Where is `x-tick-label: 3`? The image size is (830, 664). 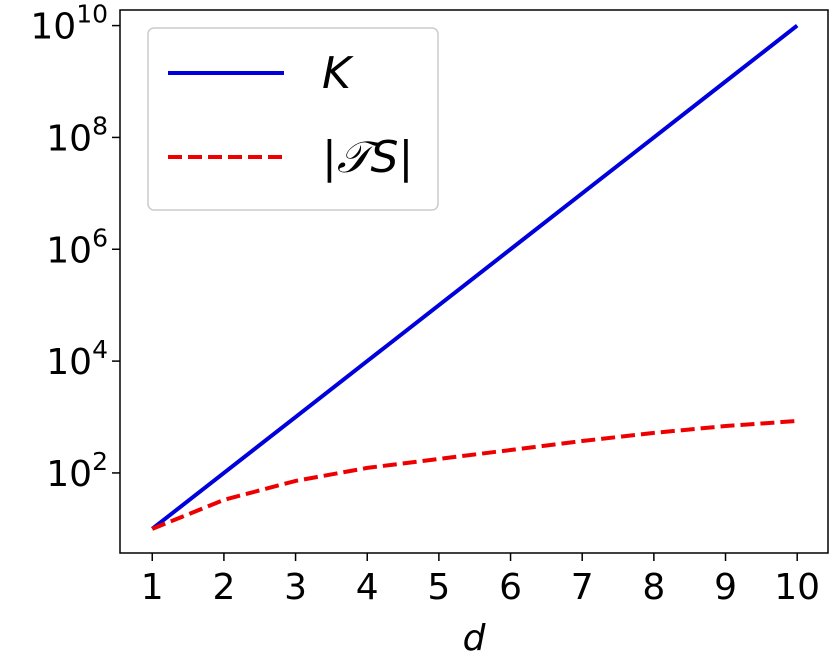
x-tick-label: 3 is located at coordinates (295, 587).